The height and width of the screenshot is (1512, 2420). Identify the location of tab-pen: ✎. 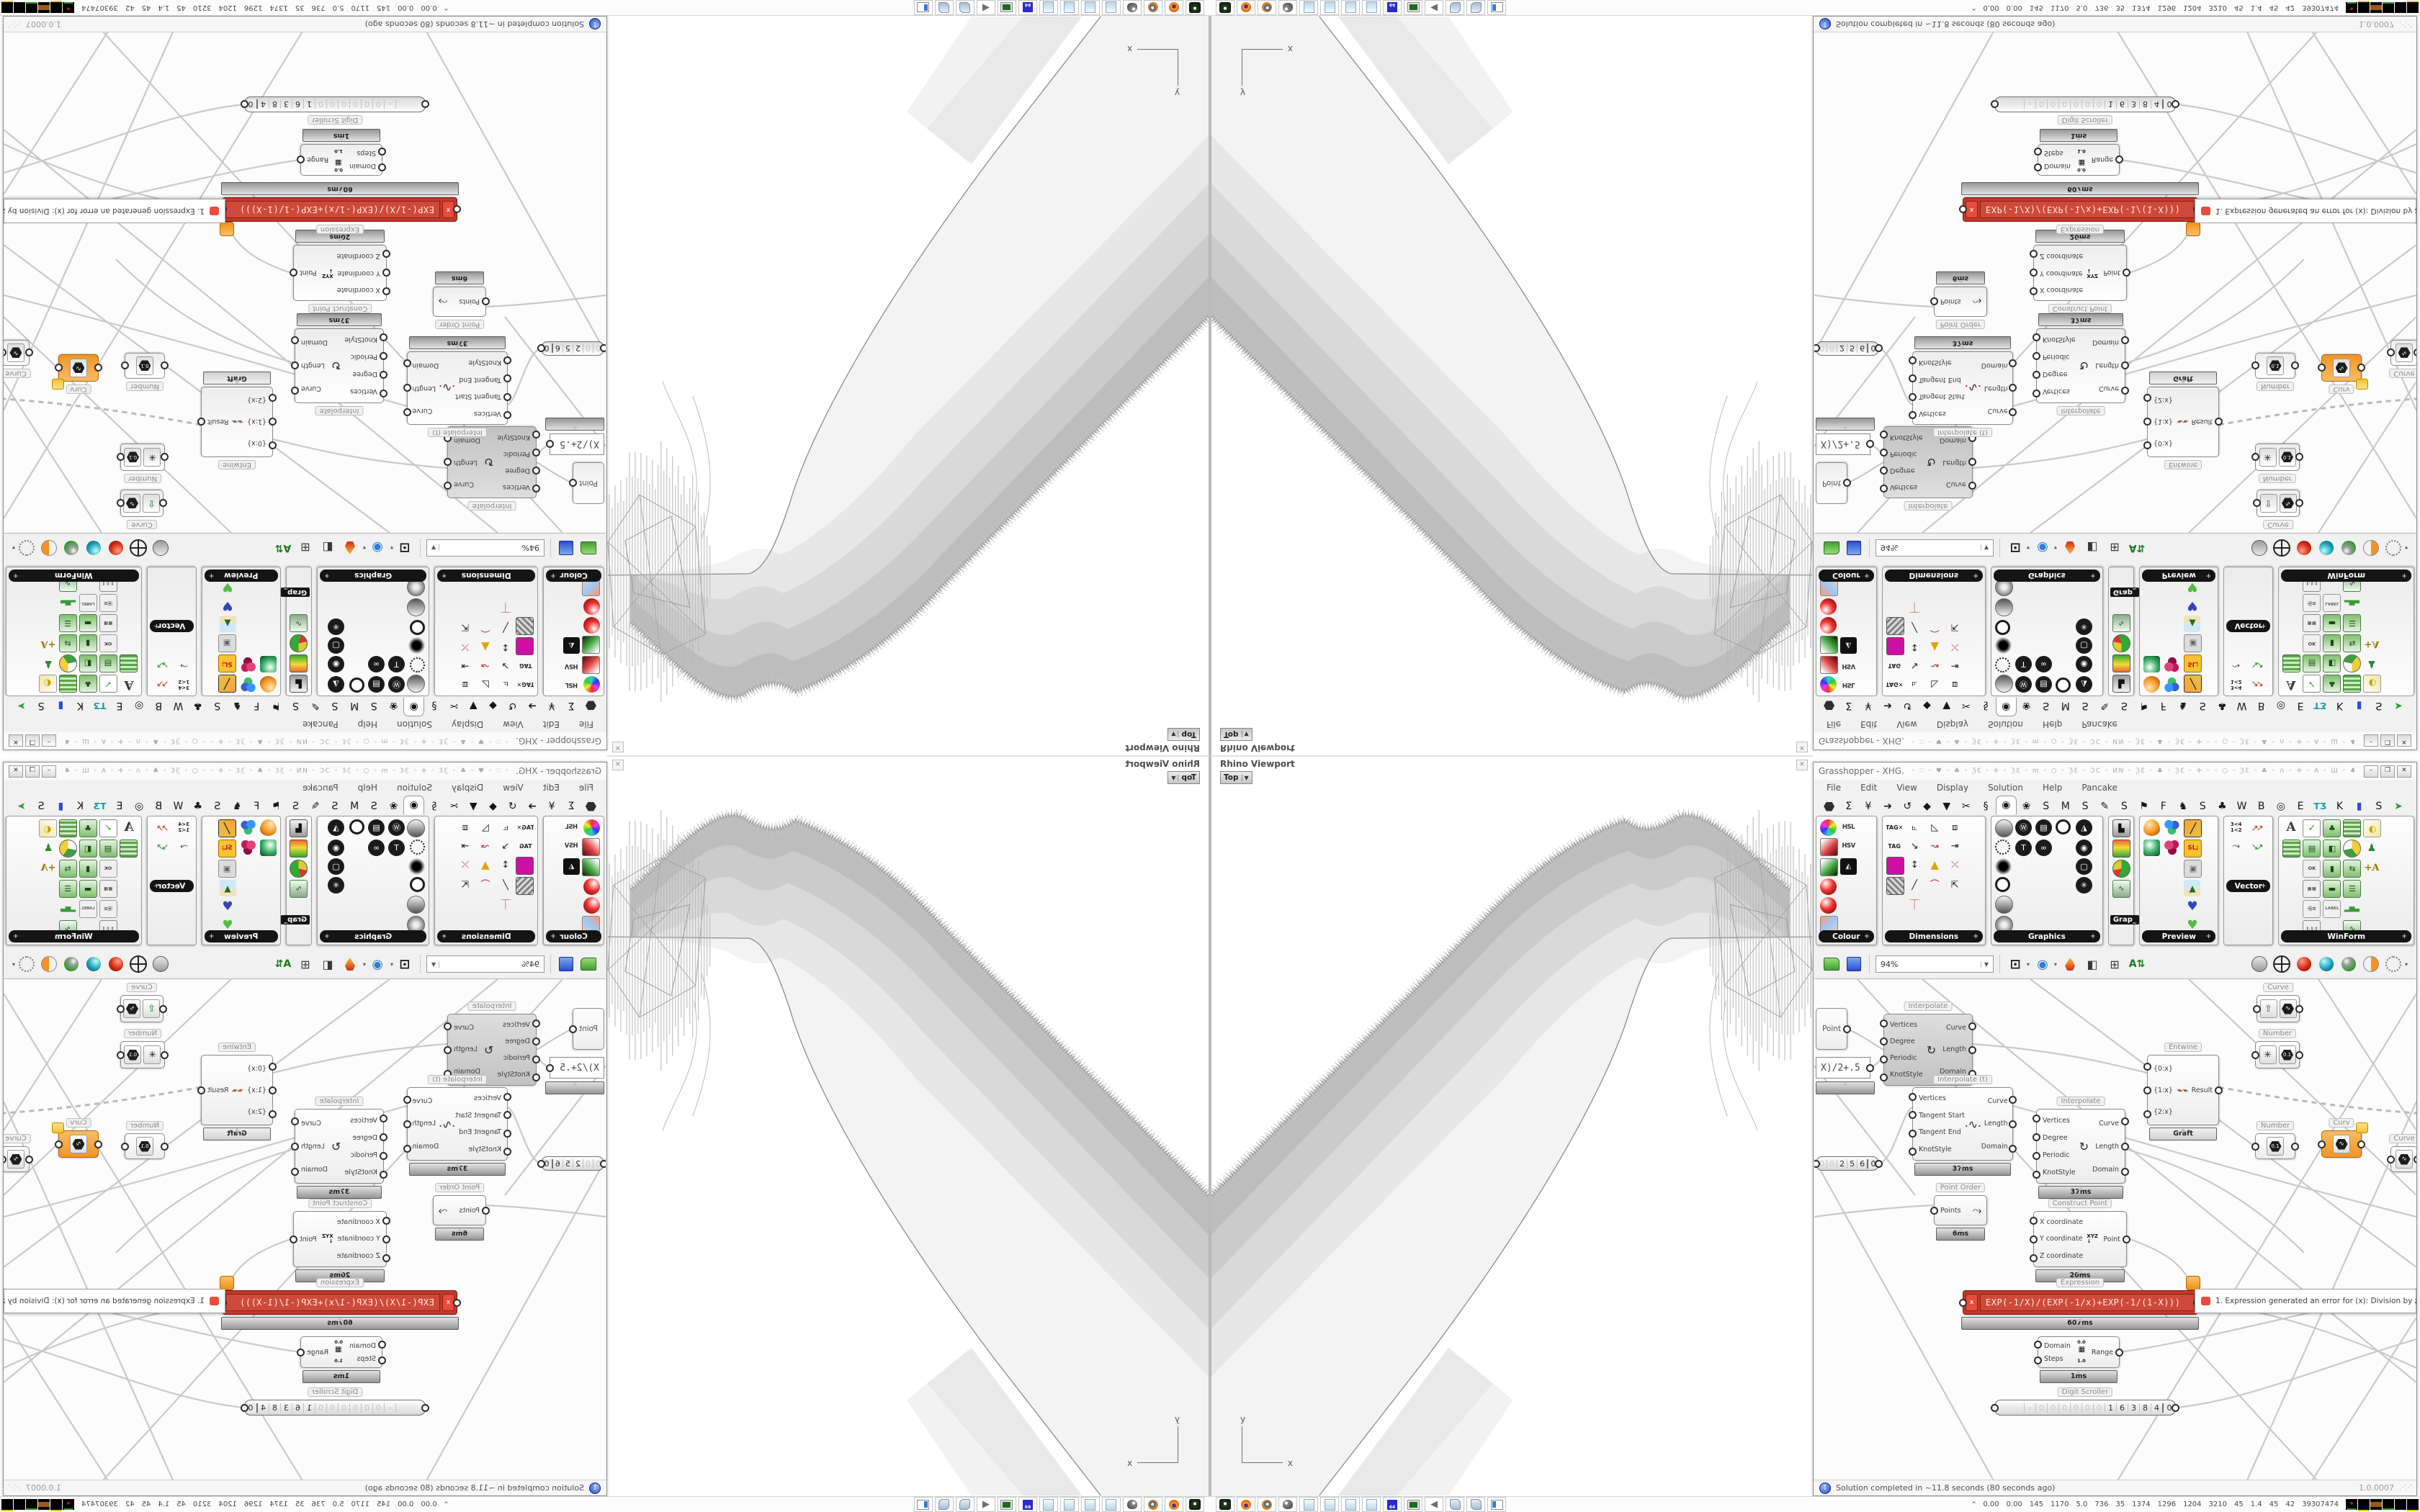
(315, 705).